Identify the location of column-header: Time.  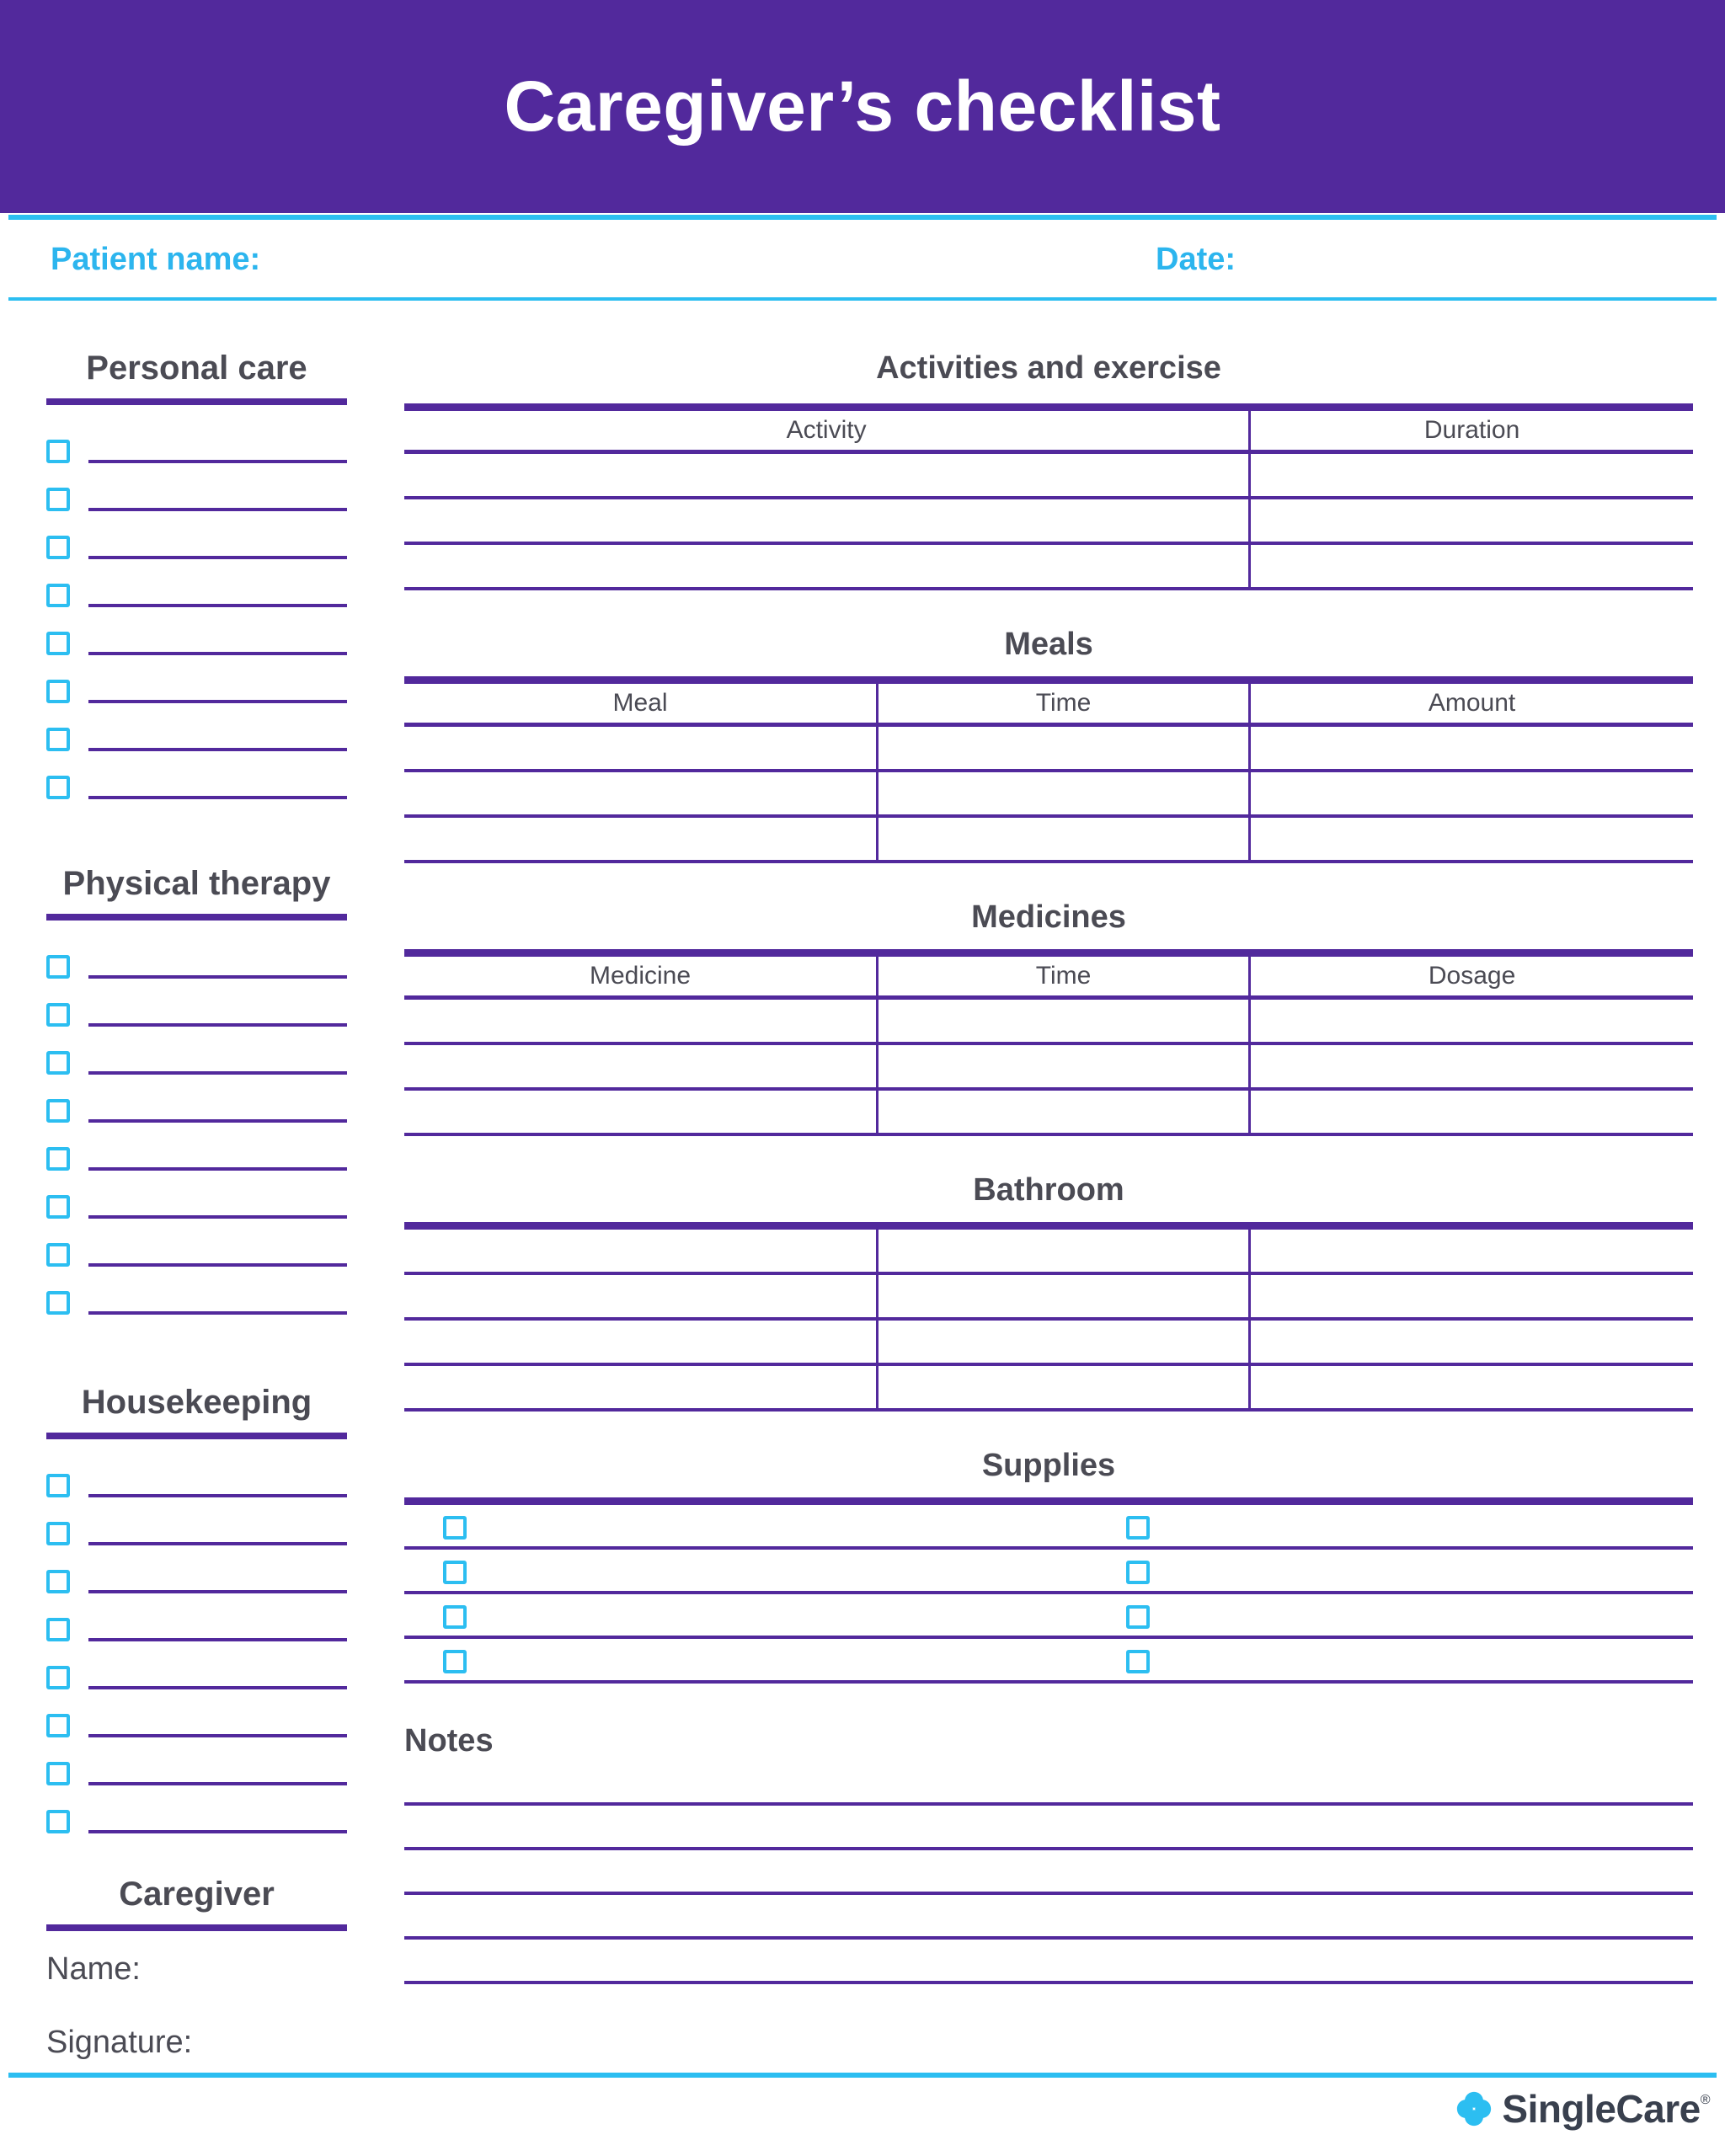
(1062, 979).